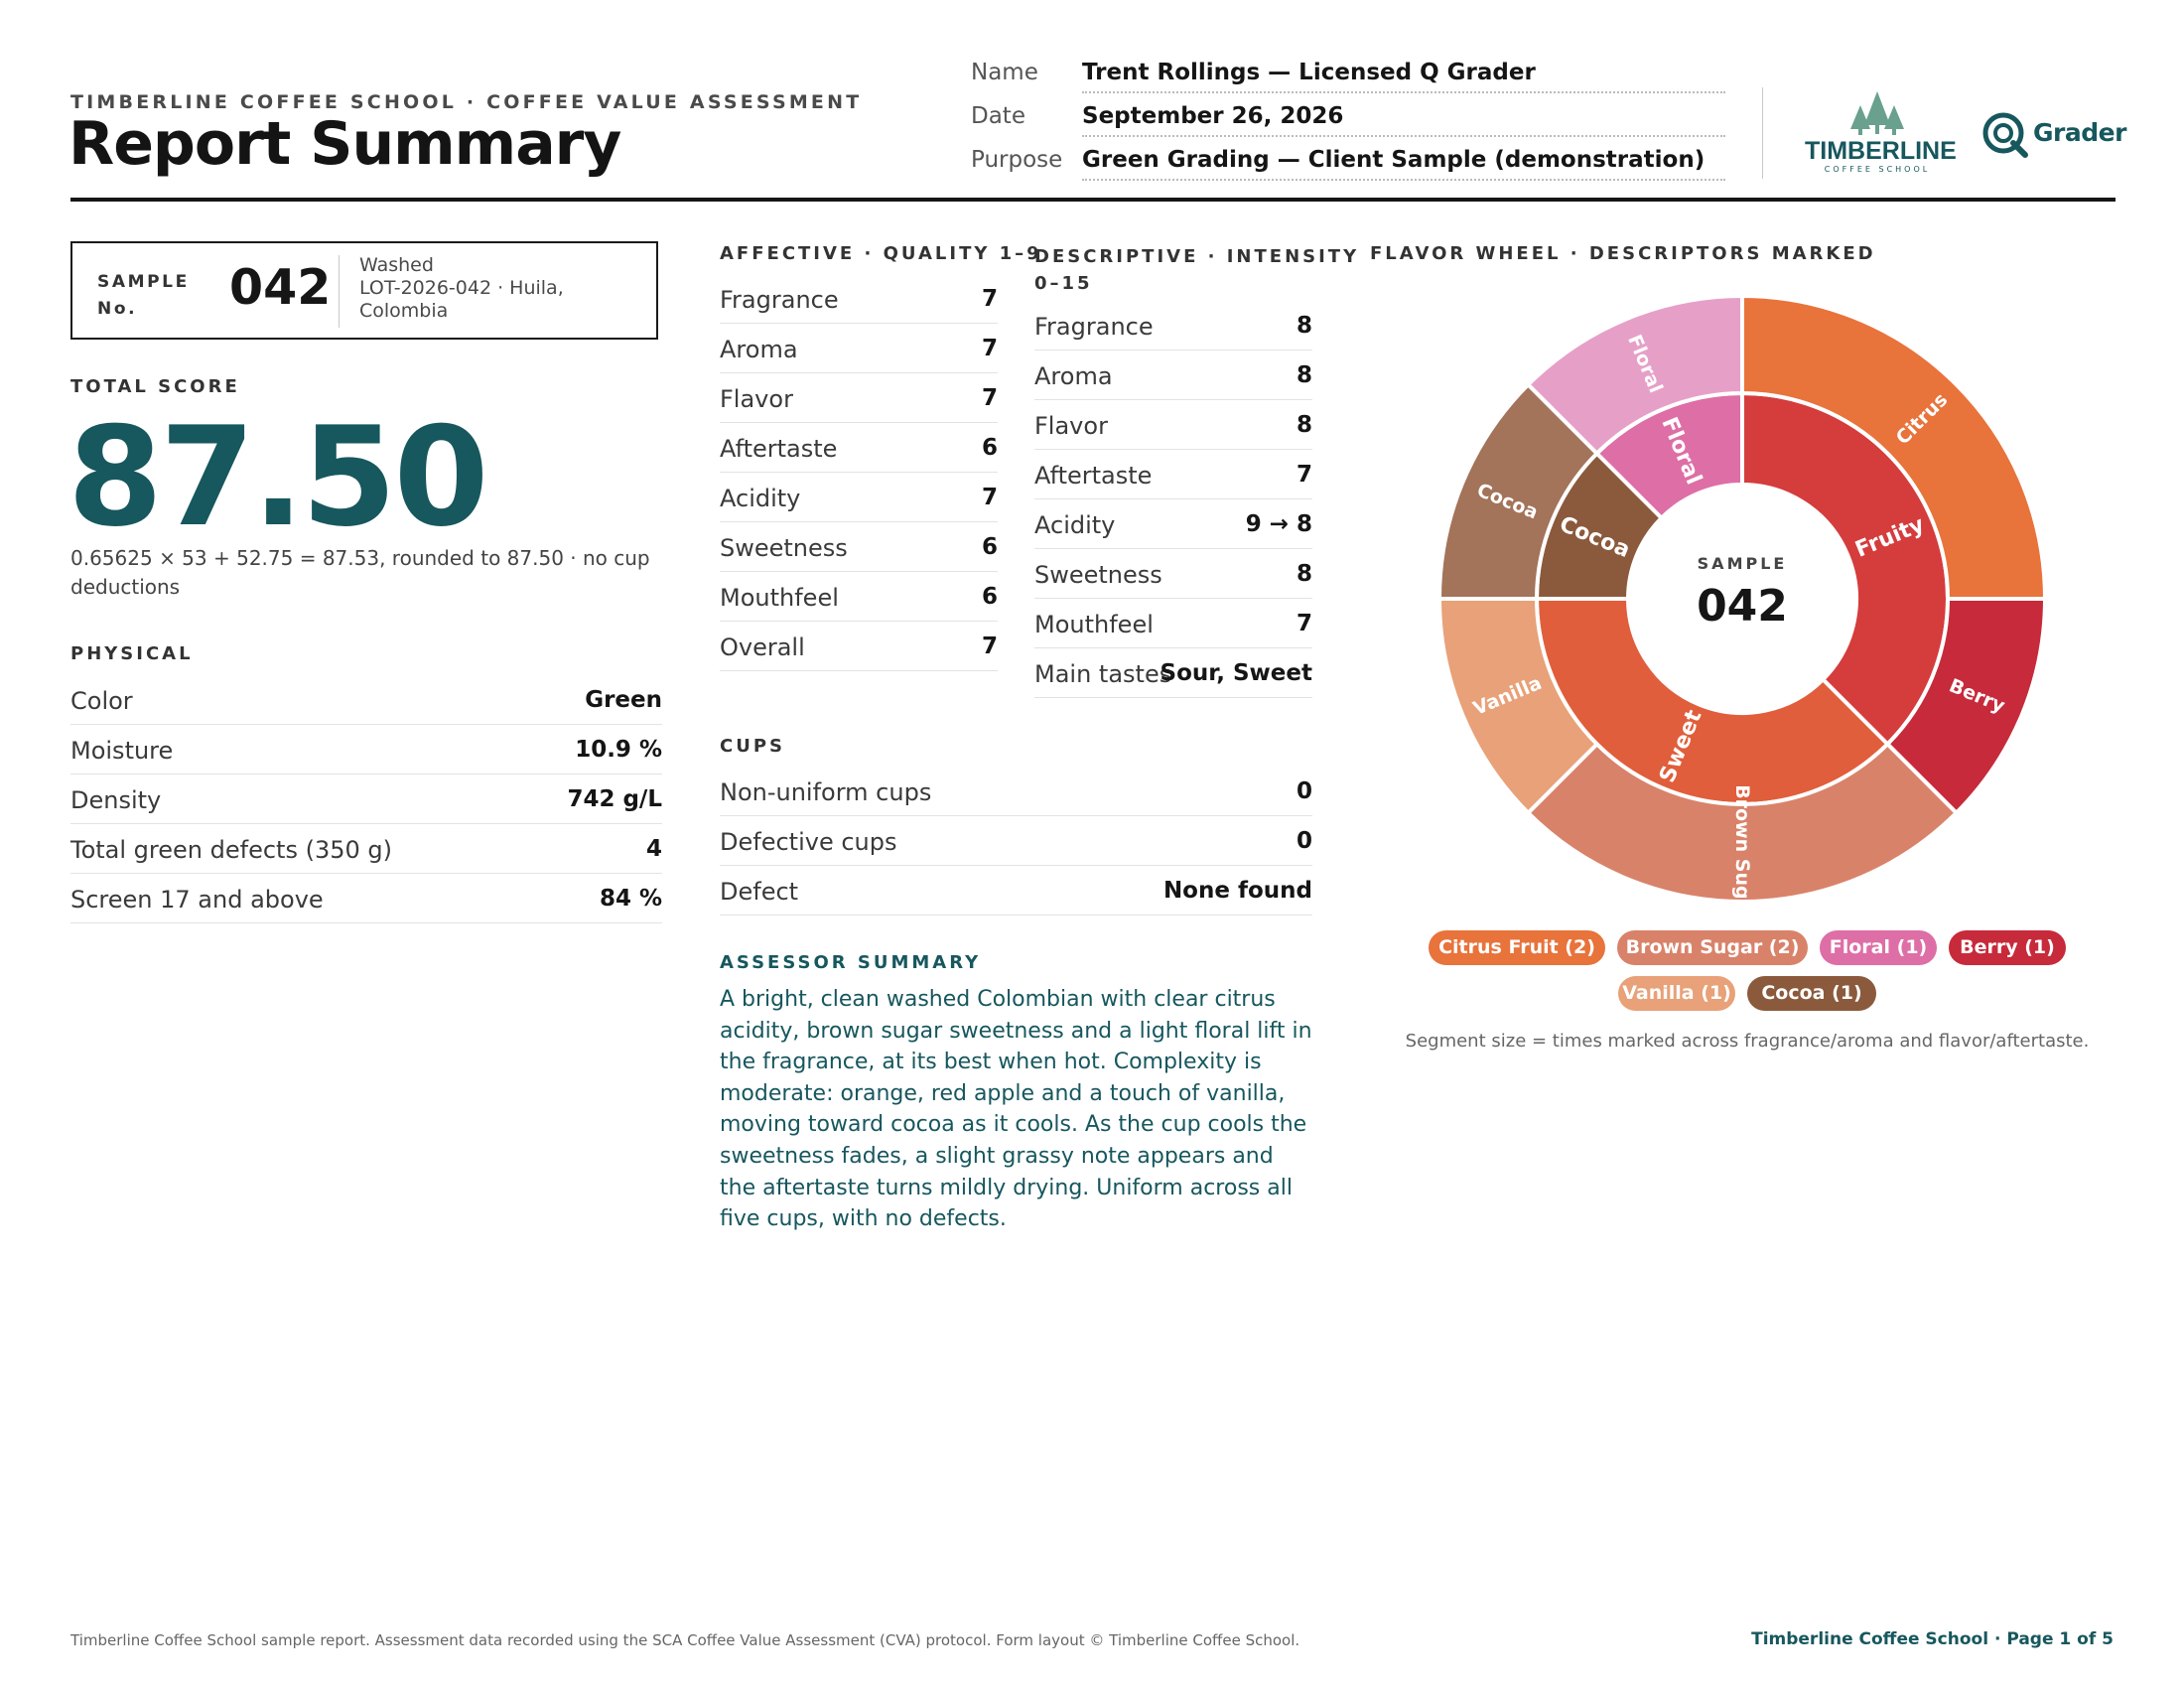  What do you see at coordinates (808, 842) in the screenshot?
I see `cups-key: Defective cups` at bounding box center [808, 842].